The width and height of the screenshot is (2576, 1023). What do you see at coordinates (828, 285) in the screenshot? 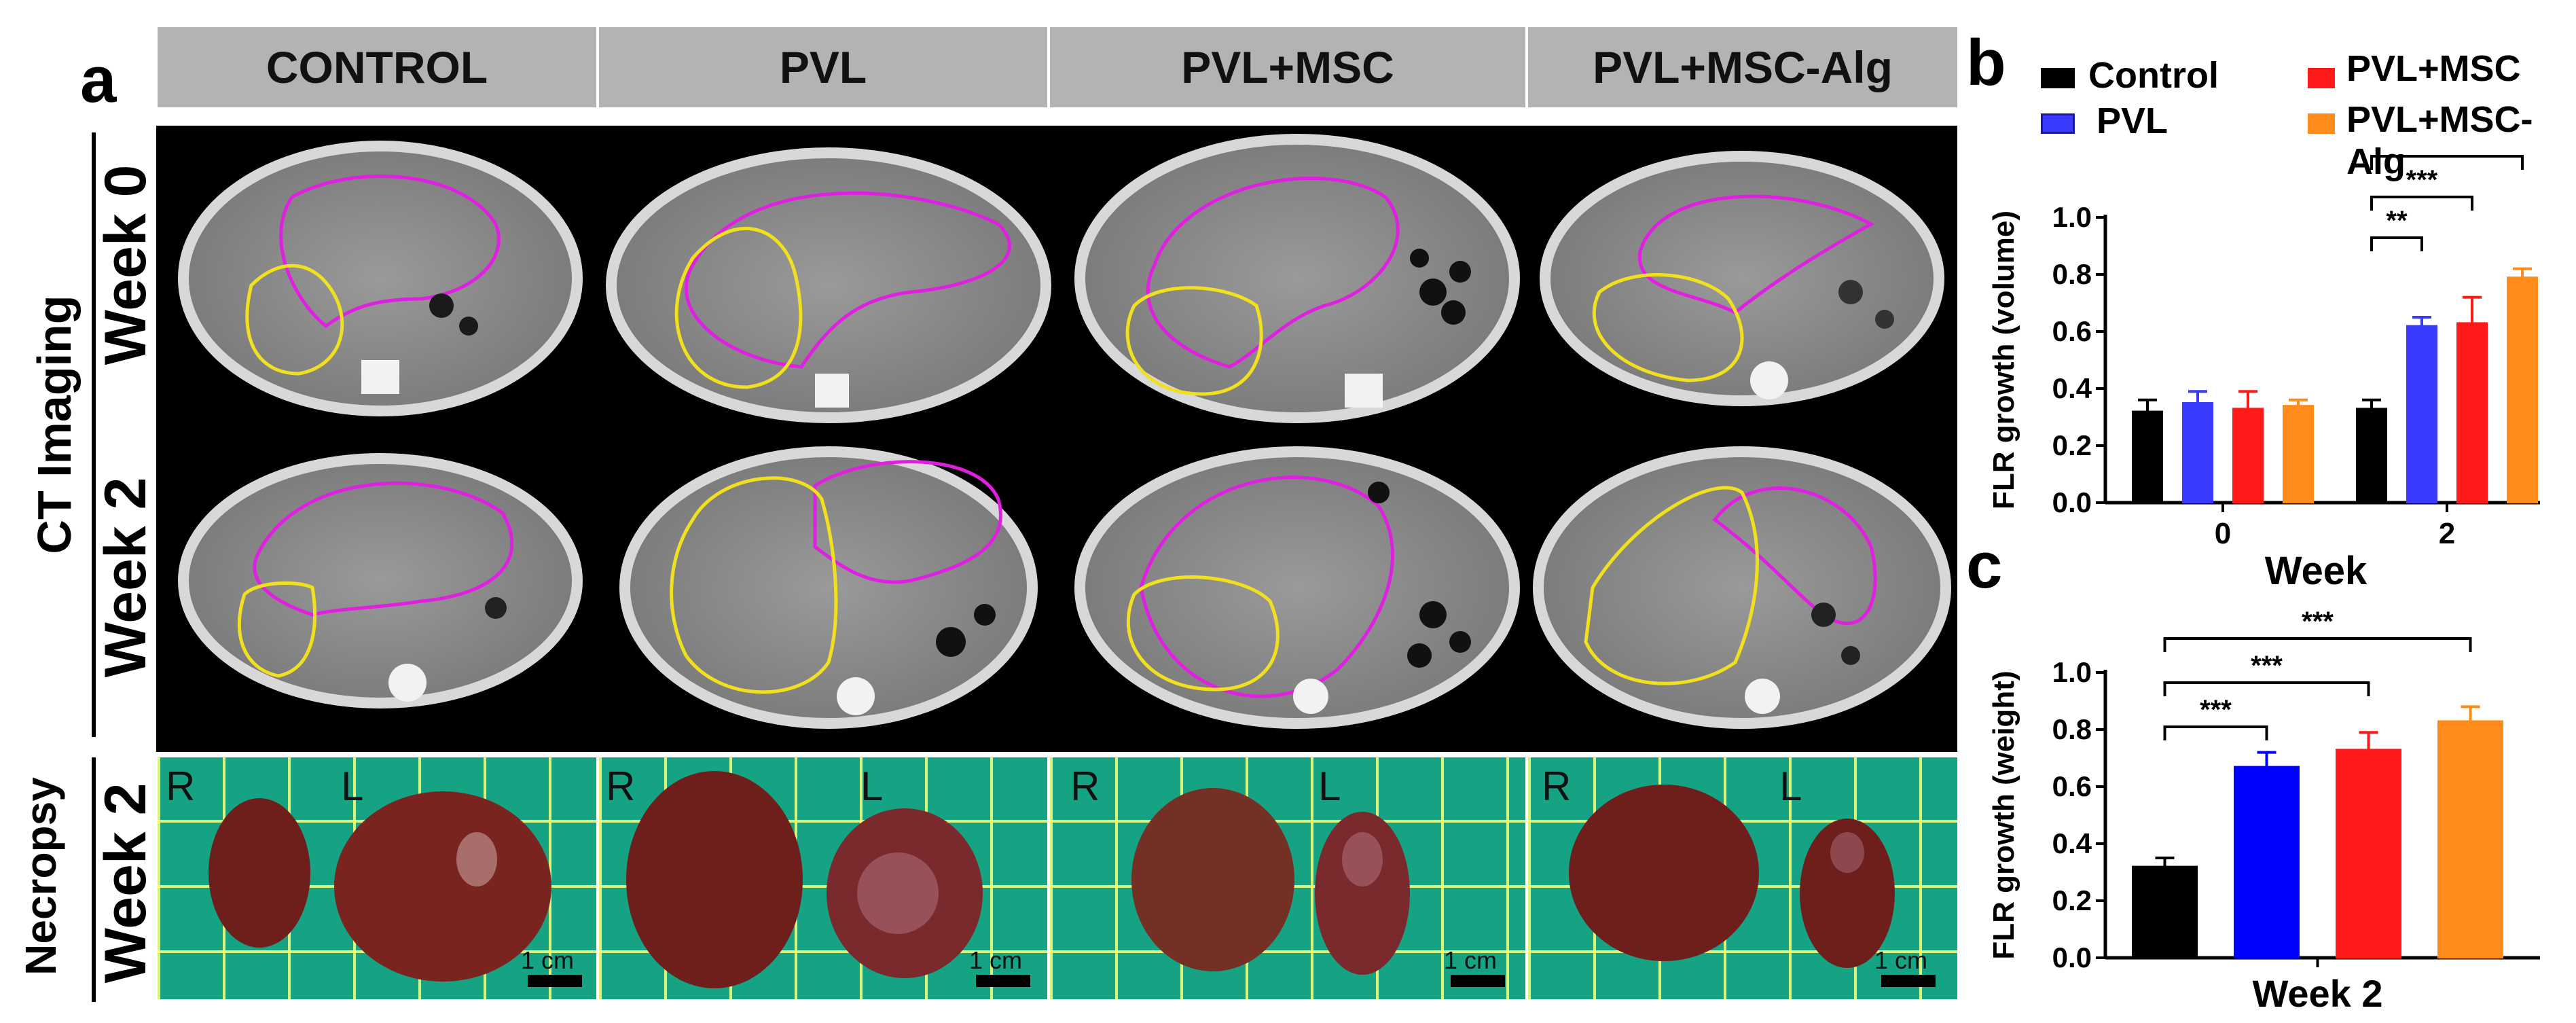
I see `ct-pvl-week0` at bounding box center [828, 285].